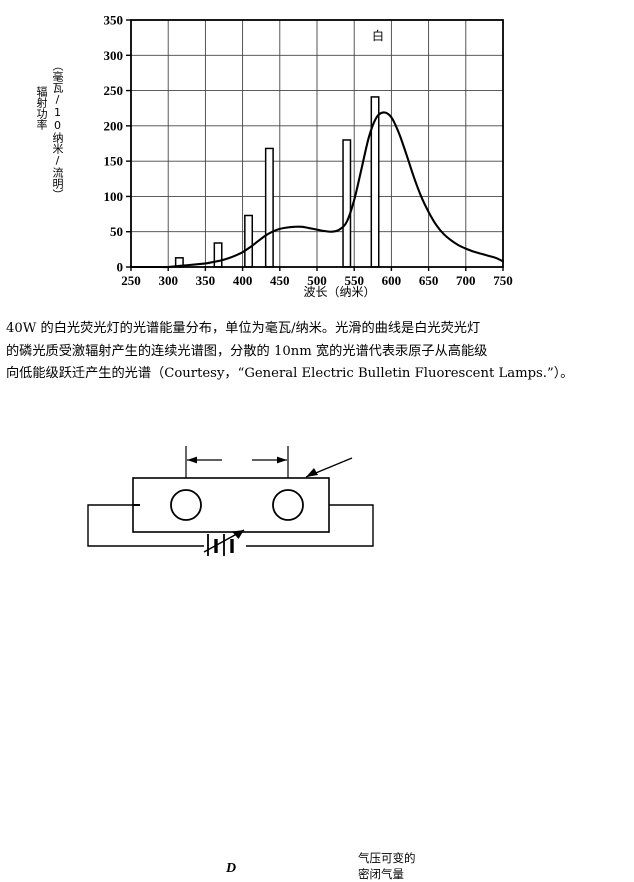  Describe the element at coordinates (237, 462) in the screenshot. I see `dimension-line-d` at that location.